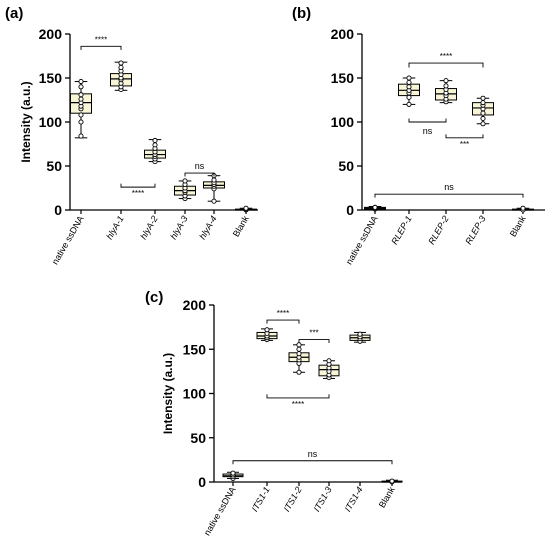 This screenshot has width=550, height=536. Describe the element at coordinates (148, 227) in the screenshot. I see `x-tick-label: hlyA-2` at that location.